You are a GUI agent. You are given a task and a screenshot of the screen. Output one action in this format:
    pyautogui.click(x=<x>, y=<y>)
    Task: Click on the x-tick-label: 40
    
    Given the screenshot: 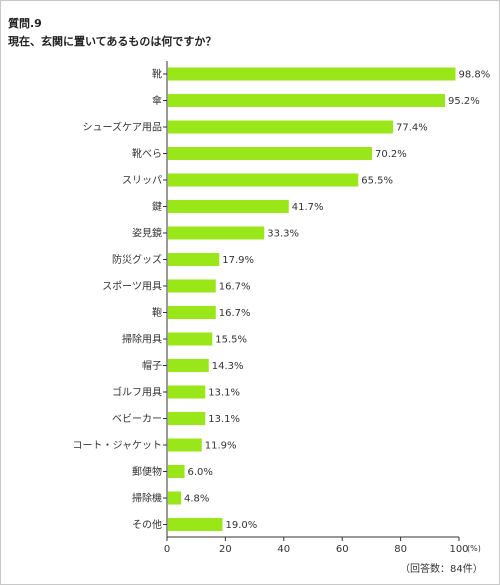 What is the action you would take?
    pyautogui.click(x=283, y=549)
    